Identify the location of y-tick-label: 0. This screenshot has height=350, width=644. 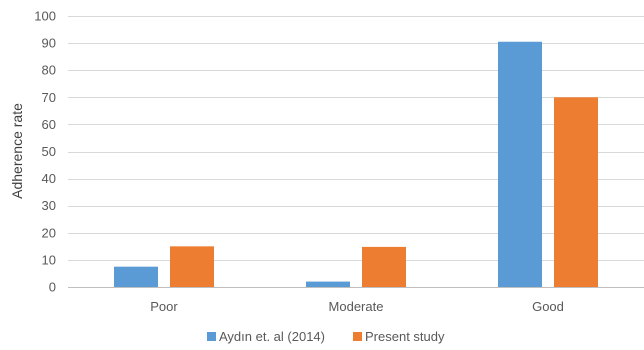
(52, 287).